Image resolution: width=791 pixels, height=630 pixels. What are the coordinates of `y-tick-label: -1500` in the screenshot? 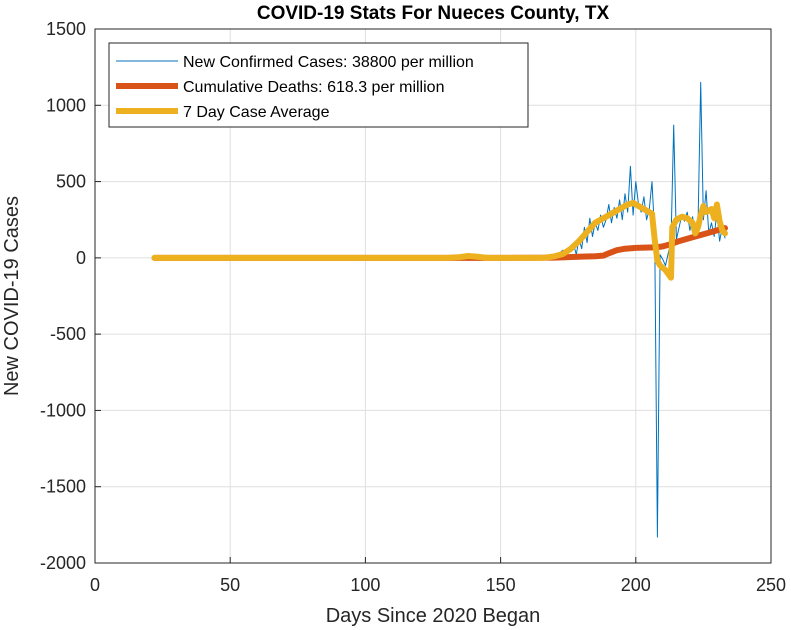 It's located at (63, 487).